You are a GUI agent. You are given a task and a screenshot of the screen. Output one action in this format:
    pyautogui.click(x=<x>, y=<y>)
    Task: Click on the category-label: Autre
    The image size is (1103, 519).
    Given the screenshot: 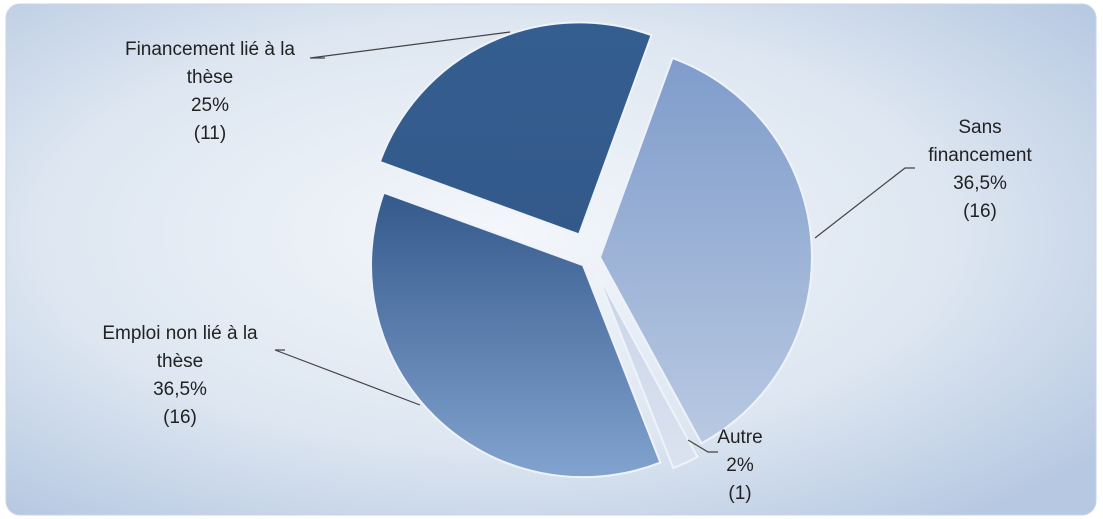 What is the action you would take?
    pyautogui.click(x=740, y=437)
    